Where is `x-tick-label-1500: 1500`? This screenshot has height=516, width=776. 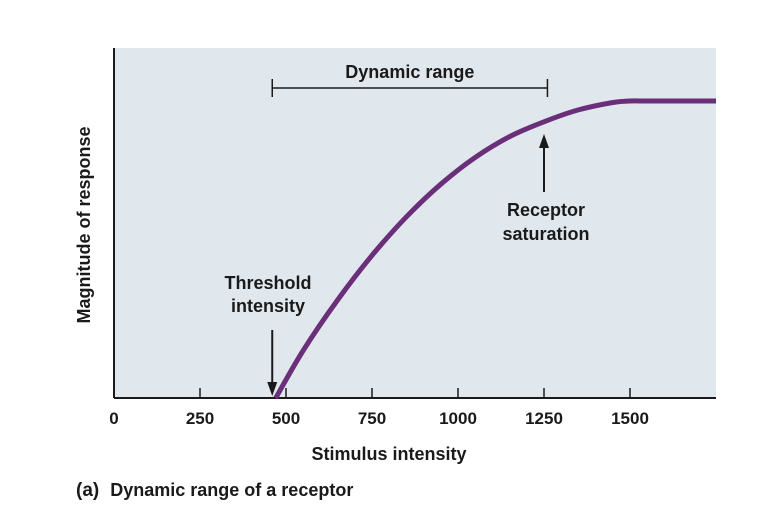
x-tick-label-1500: 1500 is located at coordinates (630, 418).